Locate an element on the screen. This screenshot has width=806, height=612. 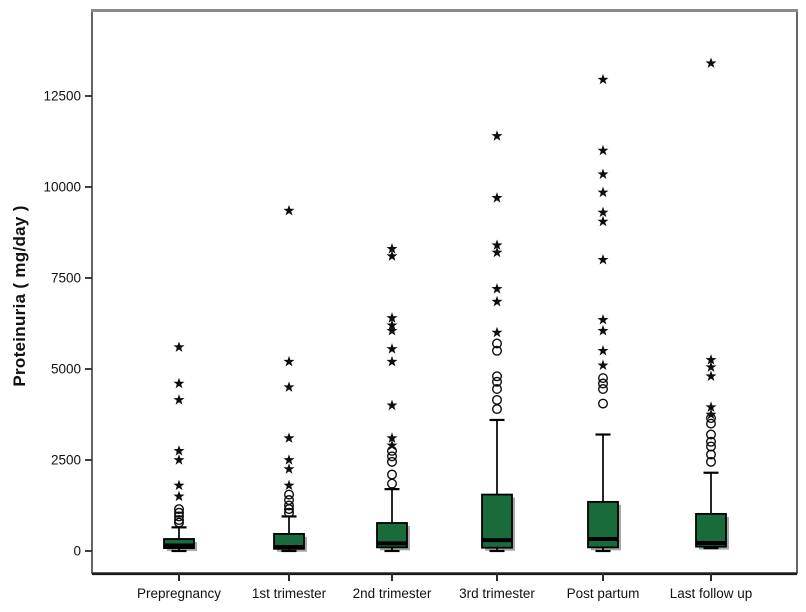
y-axis-title: Proteinuria ( mg/day ) is located at coordinates (19, 295).